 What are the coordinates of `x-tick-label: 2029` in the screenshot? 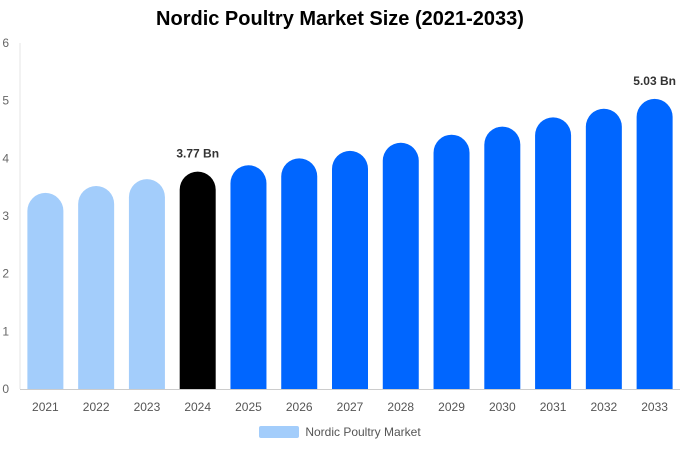 It's located at (451, 407).